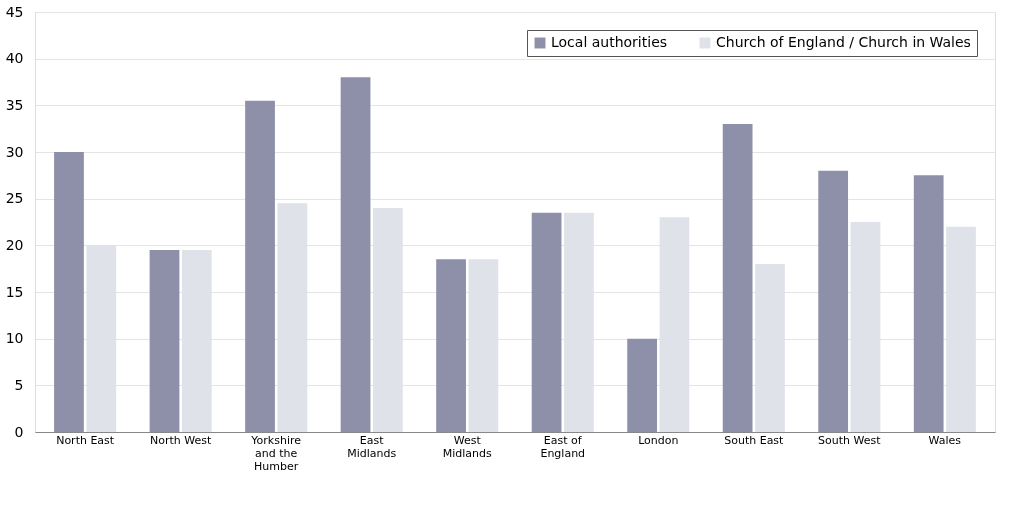 Image resolution: width=1035 pixels, height=520 pixels. Describe the element at coordinates (14, 151) in the screenshot. I see `y-tick-label: 30` at that location.